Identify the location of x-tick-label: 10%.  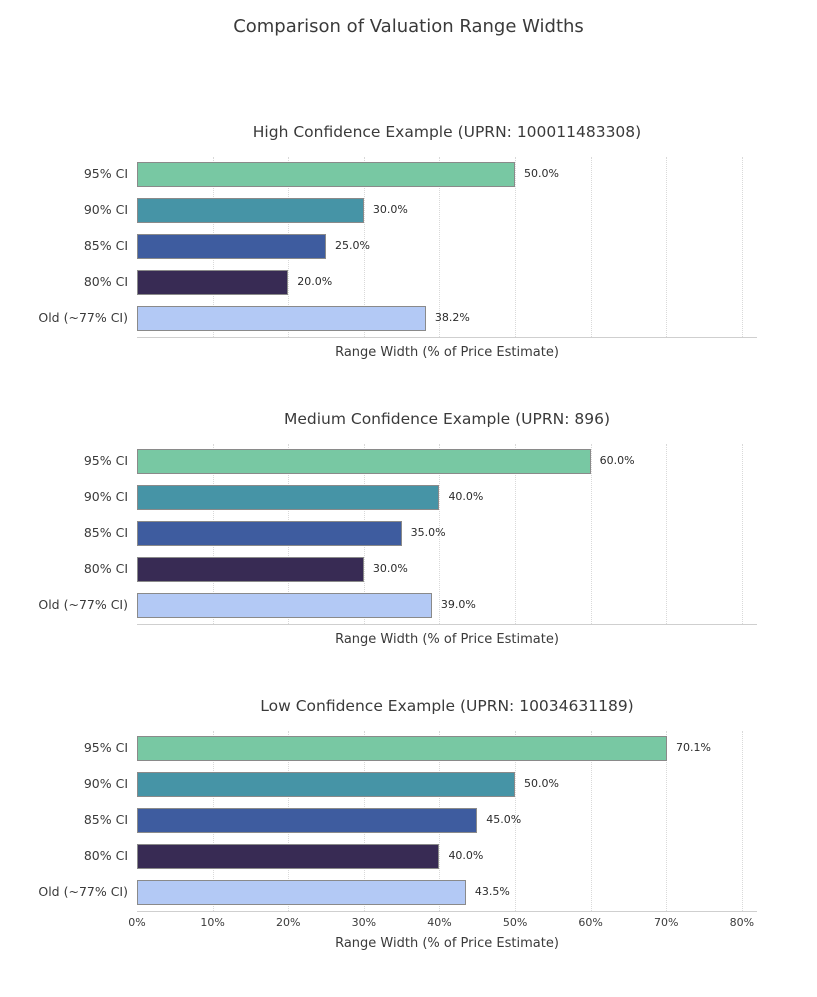
(212, 922).